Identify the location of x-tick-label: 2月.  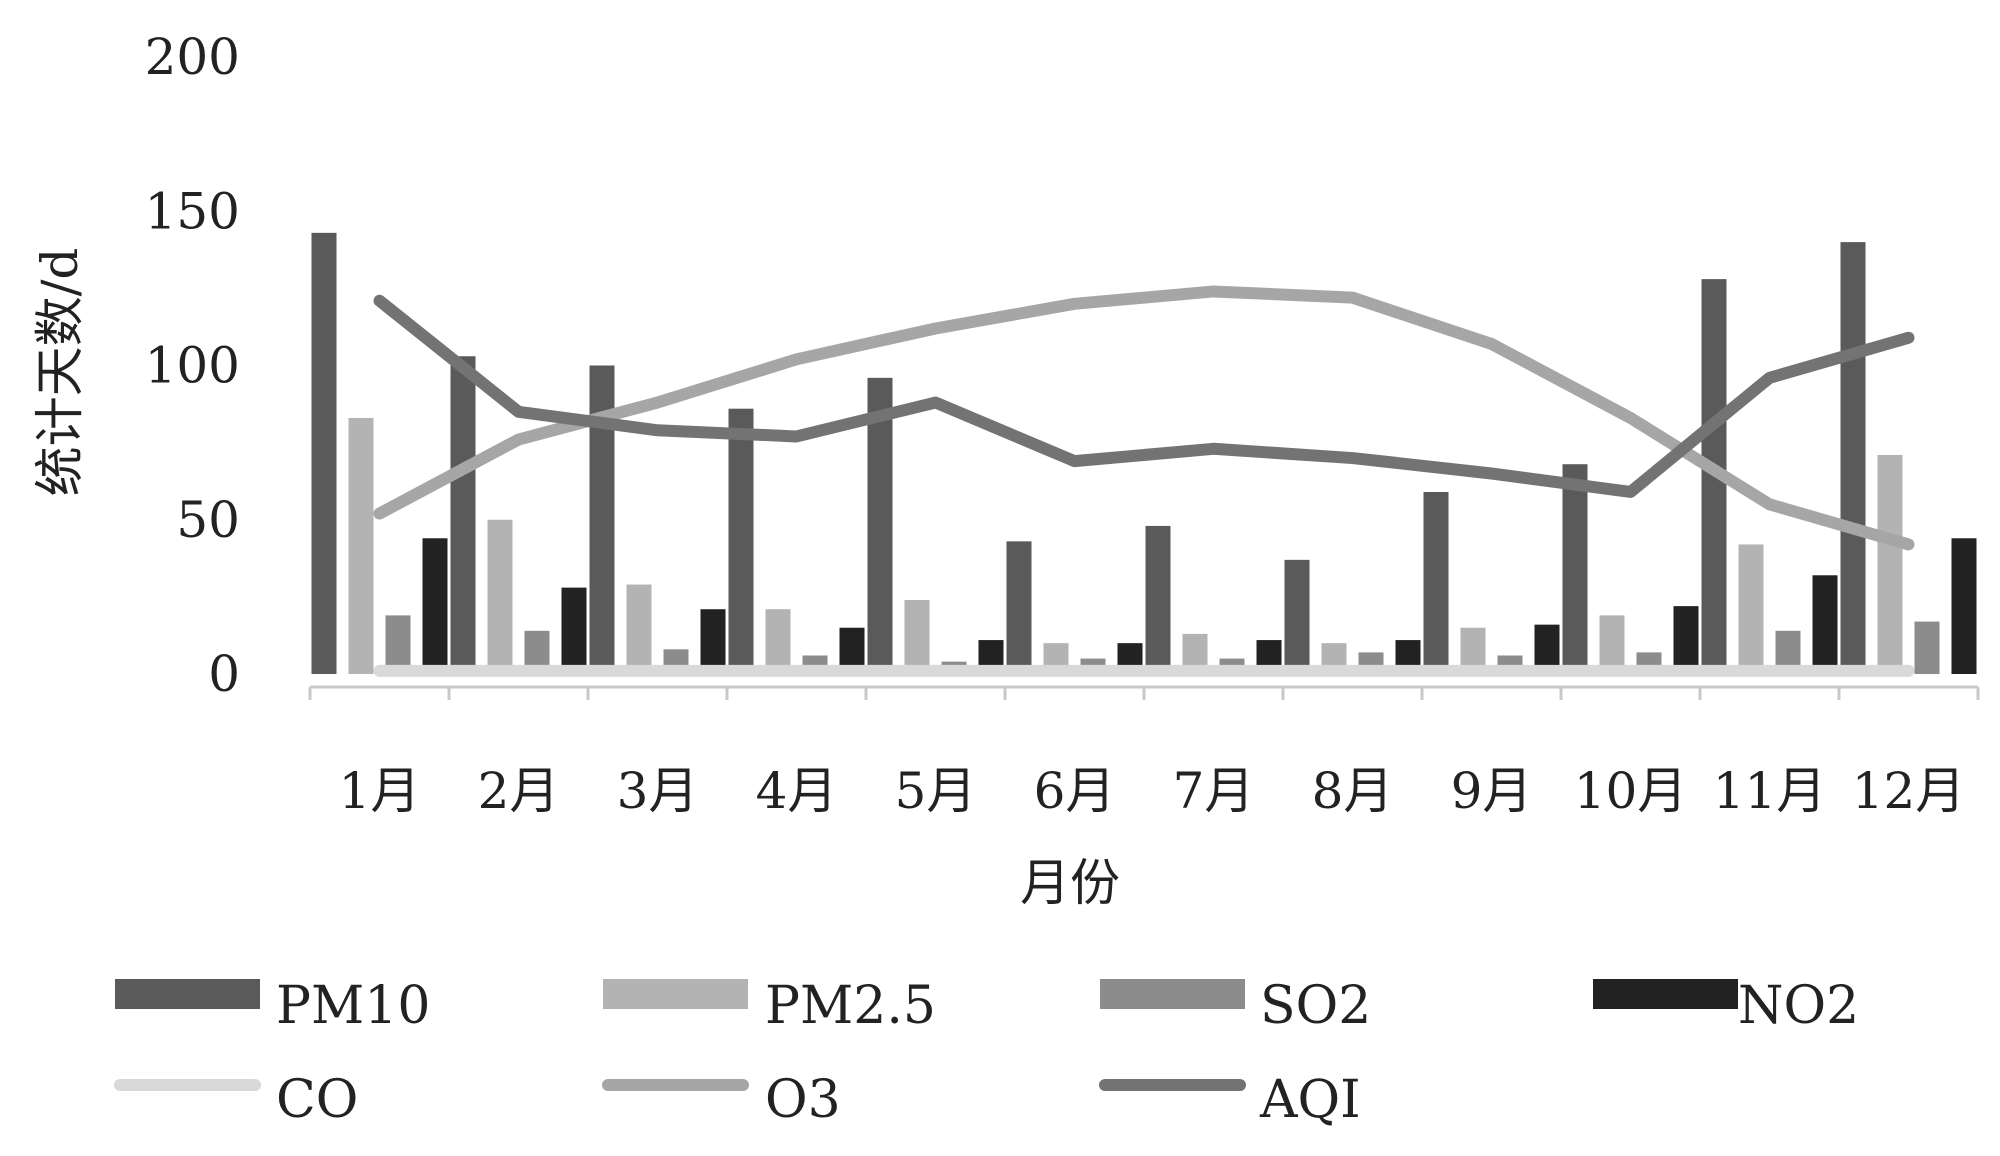
(519, 791).